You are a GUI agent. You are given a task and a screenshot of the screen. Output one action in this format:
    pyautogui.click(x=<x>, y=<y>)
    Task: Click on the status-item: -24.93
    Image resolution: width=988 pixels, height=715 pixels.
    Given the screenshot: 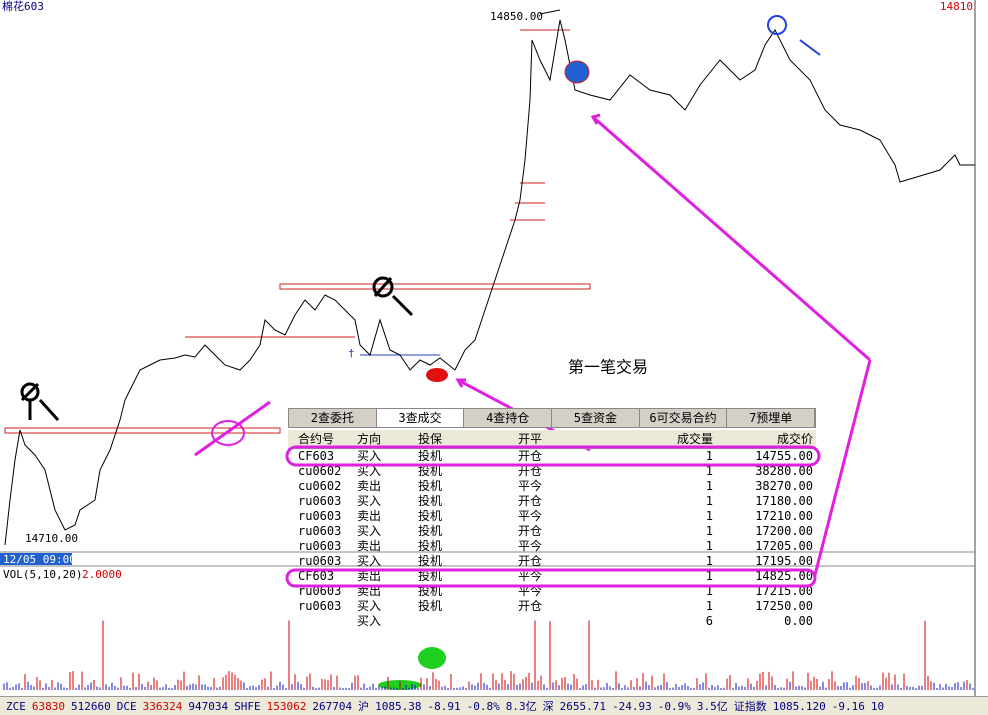 What is the action you would take?
    pyautogui.click(x=631, y=706)
    